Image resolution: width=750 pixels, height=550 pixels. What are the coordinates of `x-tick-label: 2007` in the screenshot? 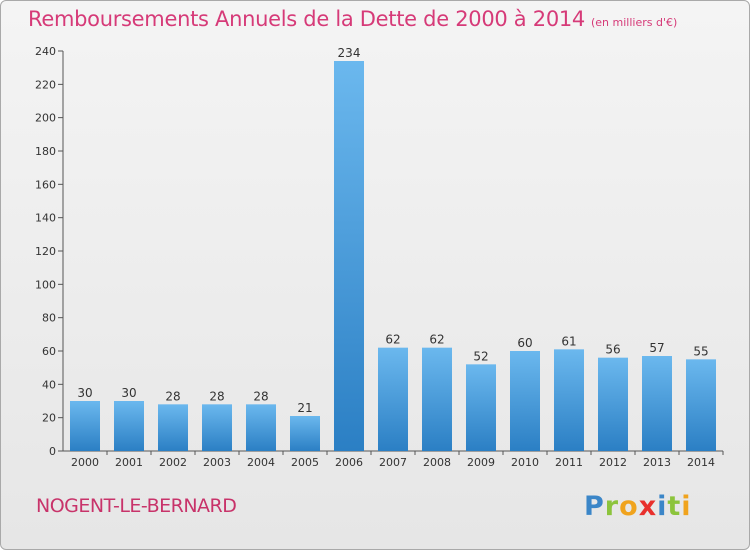 It's located at (393, 462).